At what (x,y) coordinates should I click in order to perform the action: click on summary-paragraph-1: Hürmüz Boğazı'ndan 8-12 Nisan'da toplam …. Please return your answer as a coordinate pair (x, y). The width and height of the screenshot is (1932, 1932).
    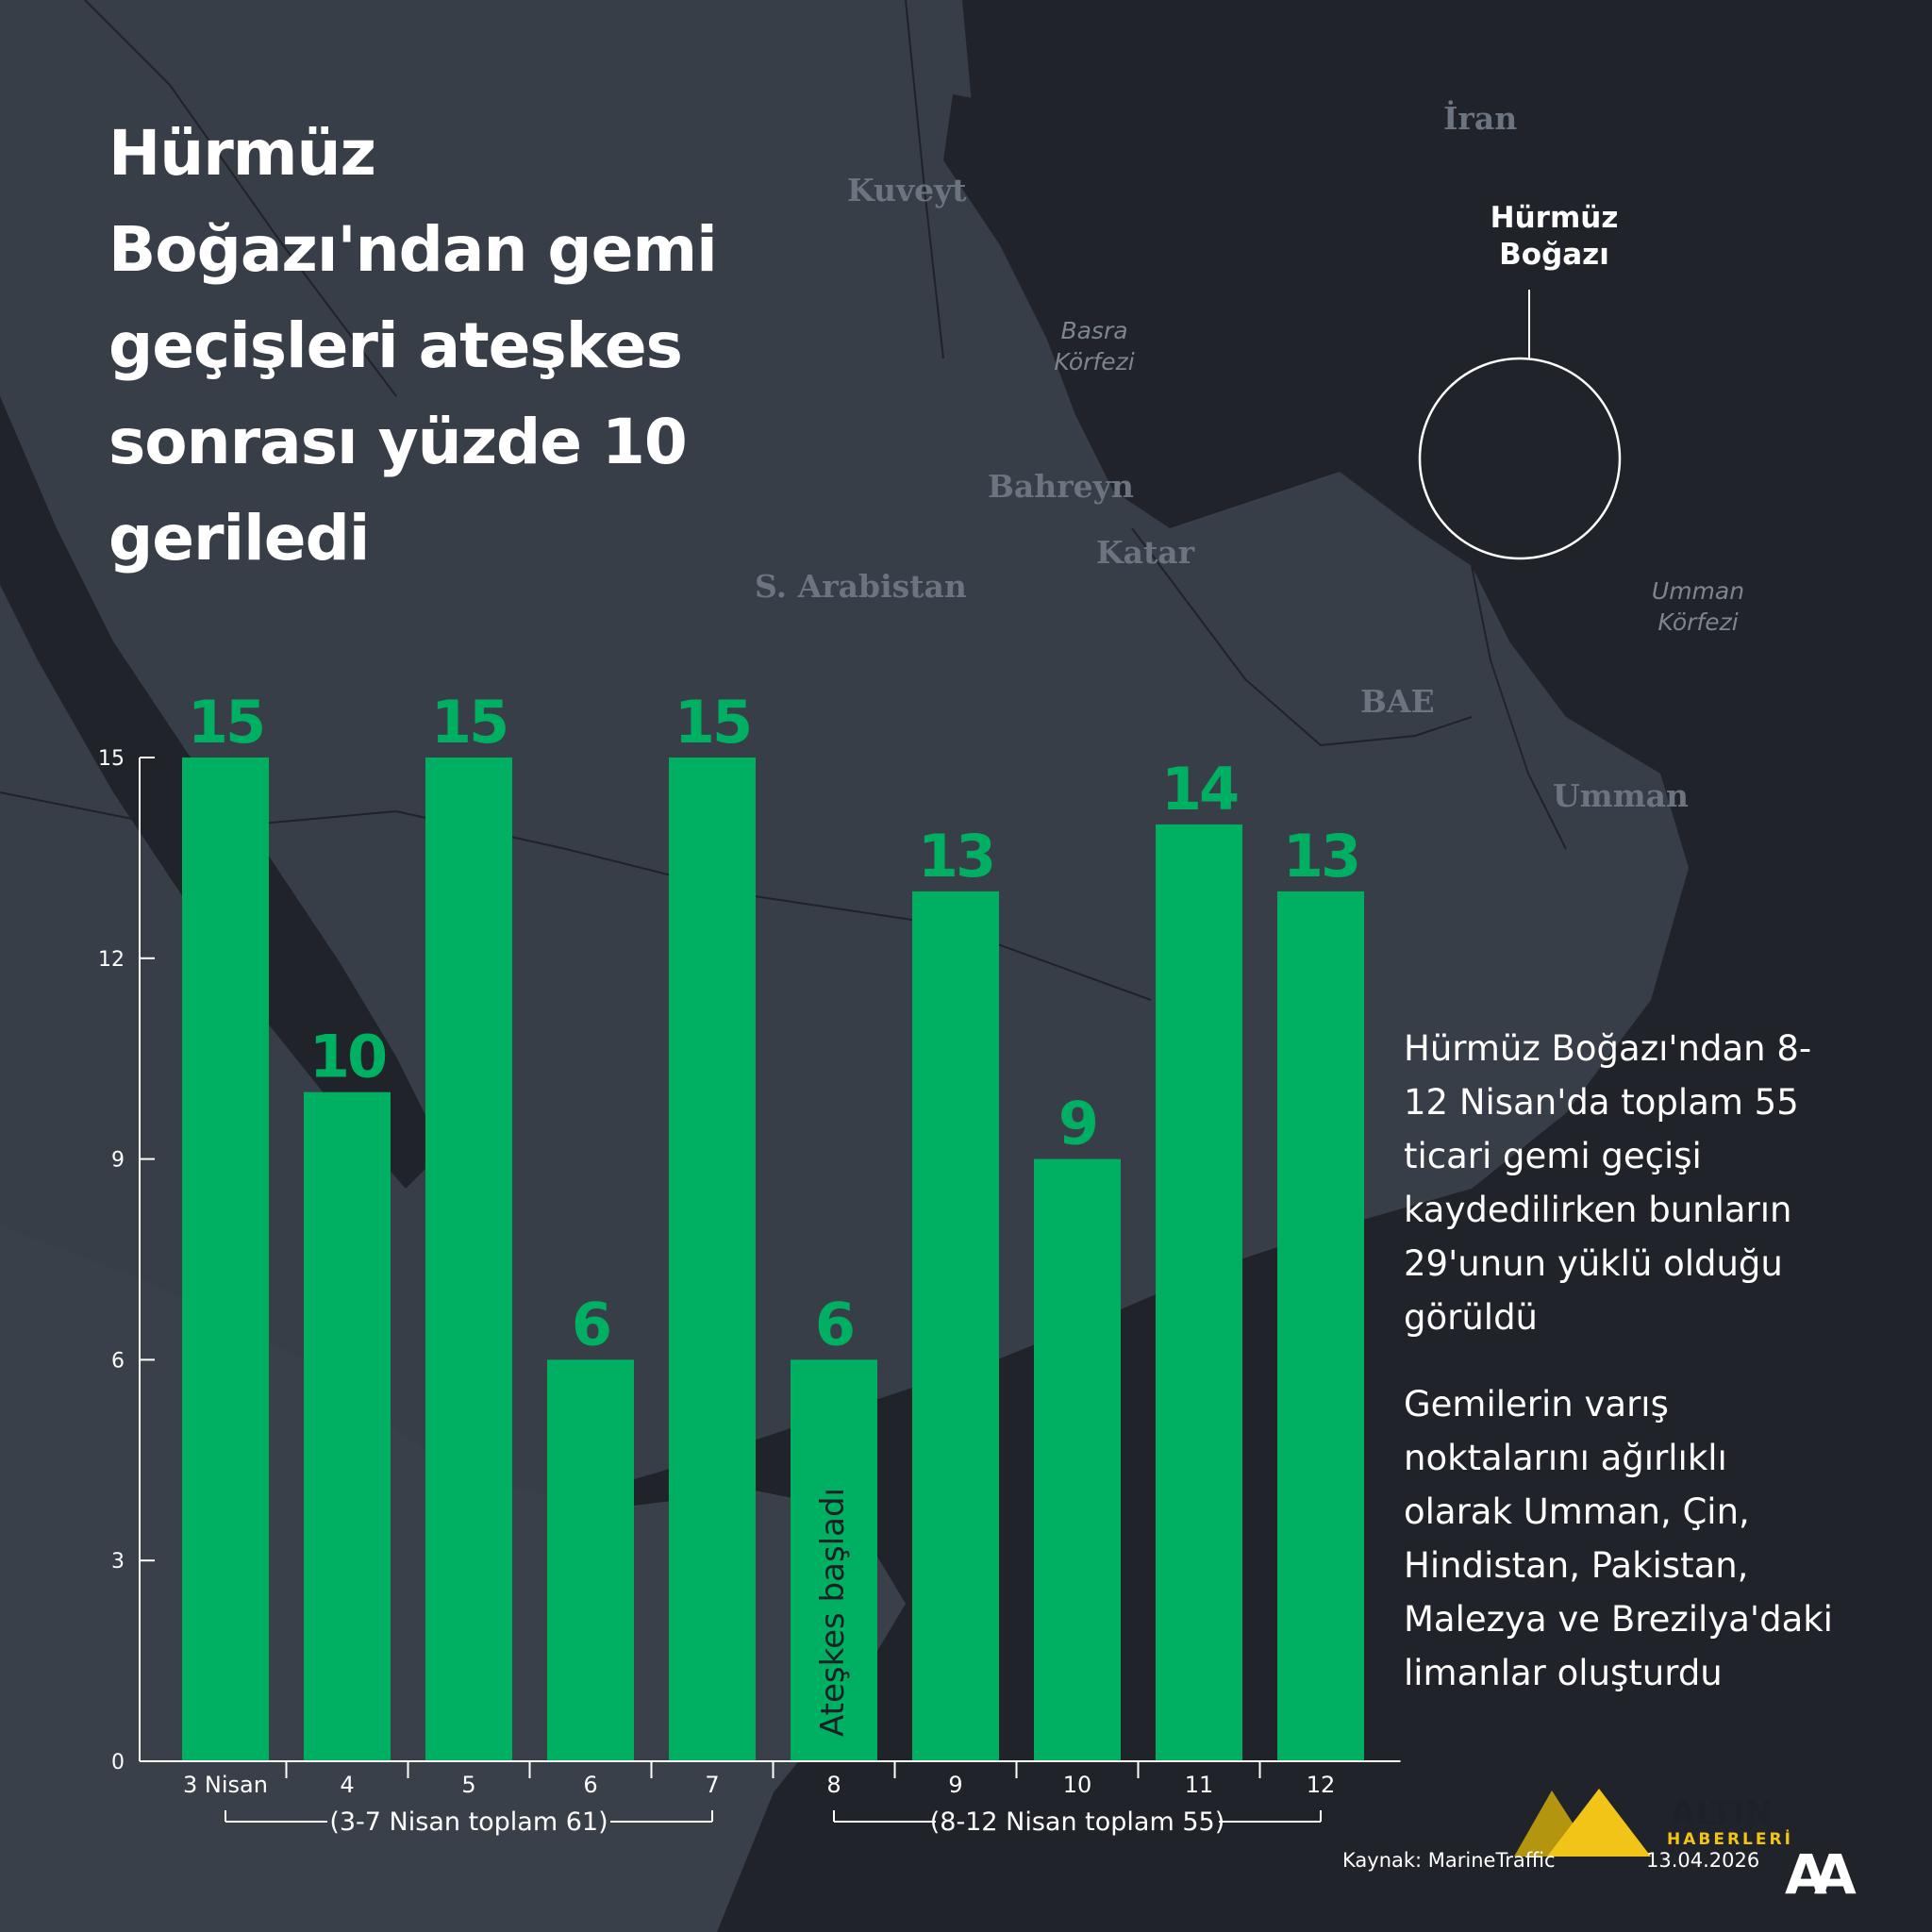
    Looking at the image, I should click on (1608, 1183).